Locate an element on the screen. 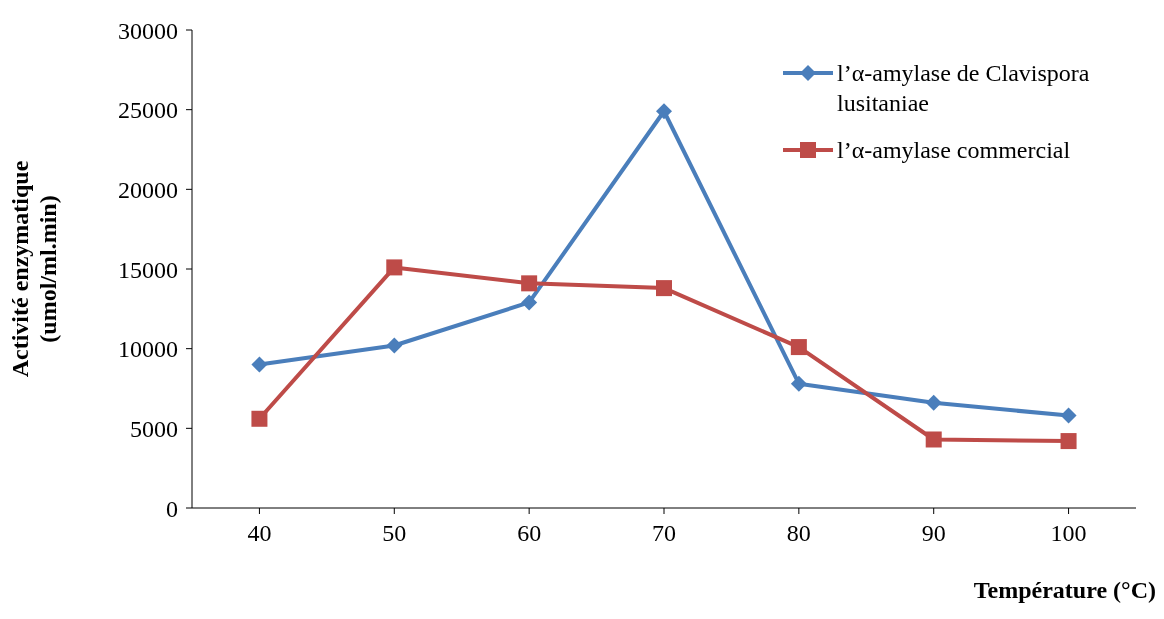  legend-label: l’α-amylase commercial is located at coordinates (954, 150).